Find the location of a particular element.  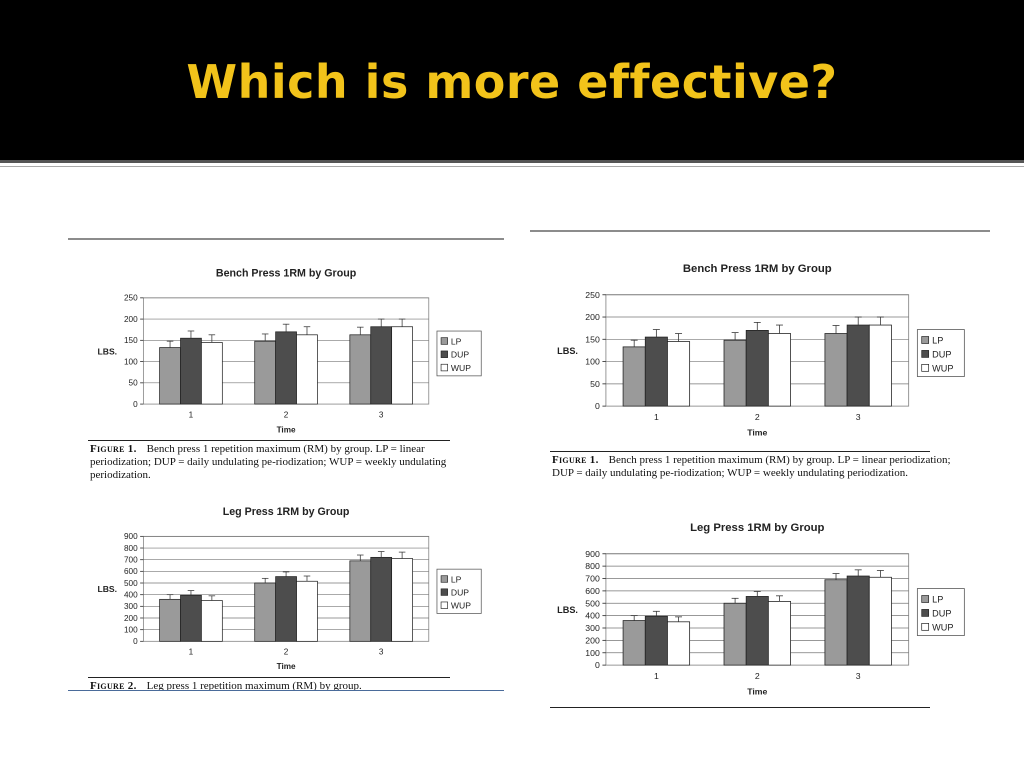

leg-legend-swatch-dup is located at coordinates (925, 613).